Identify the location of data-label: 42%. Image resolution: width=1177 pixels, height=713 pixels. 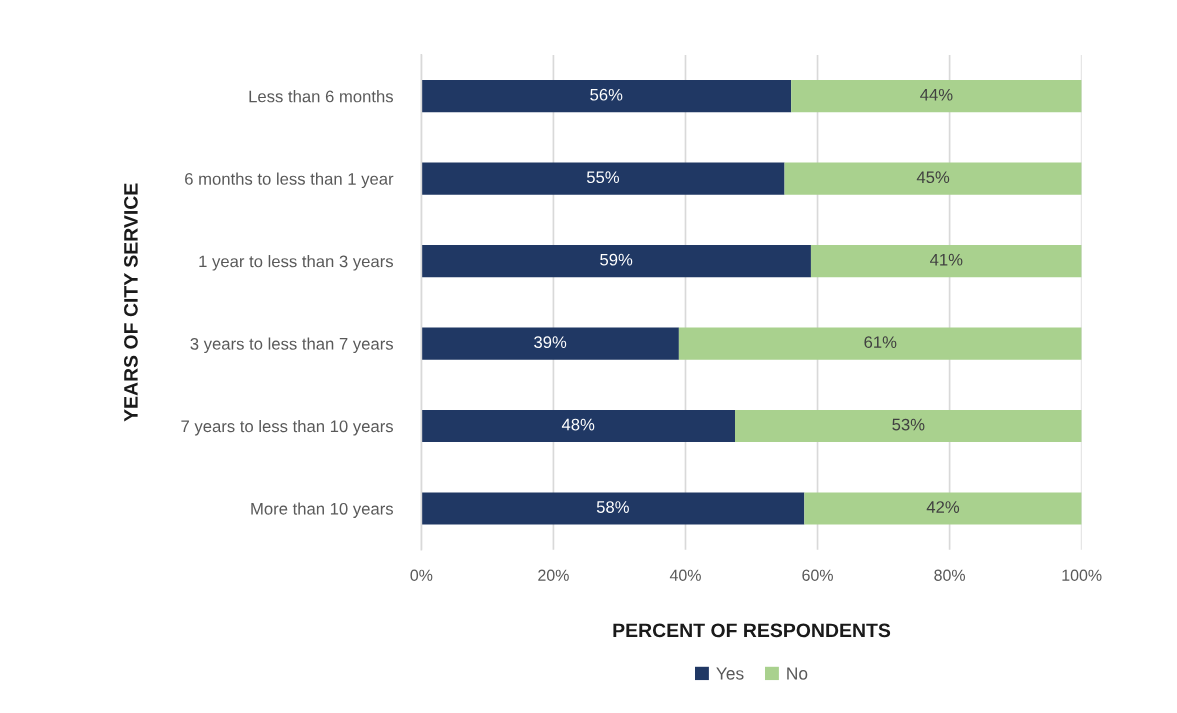
(943, 507).